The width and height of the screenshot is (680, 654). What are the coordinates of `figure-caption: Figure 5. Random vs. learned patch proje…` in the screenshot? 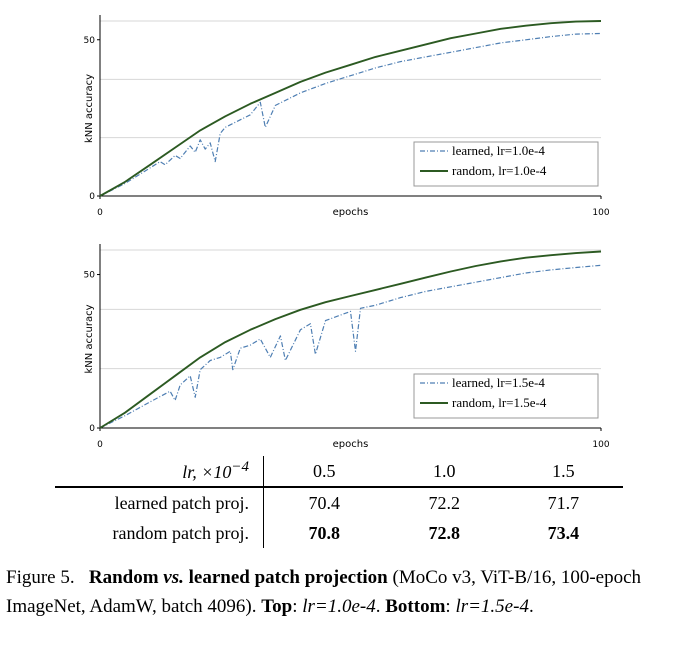 It's located at (340, 592).